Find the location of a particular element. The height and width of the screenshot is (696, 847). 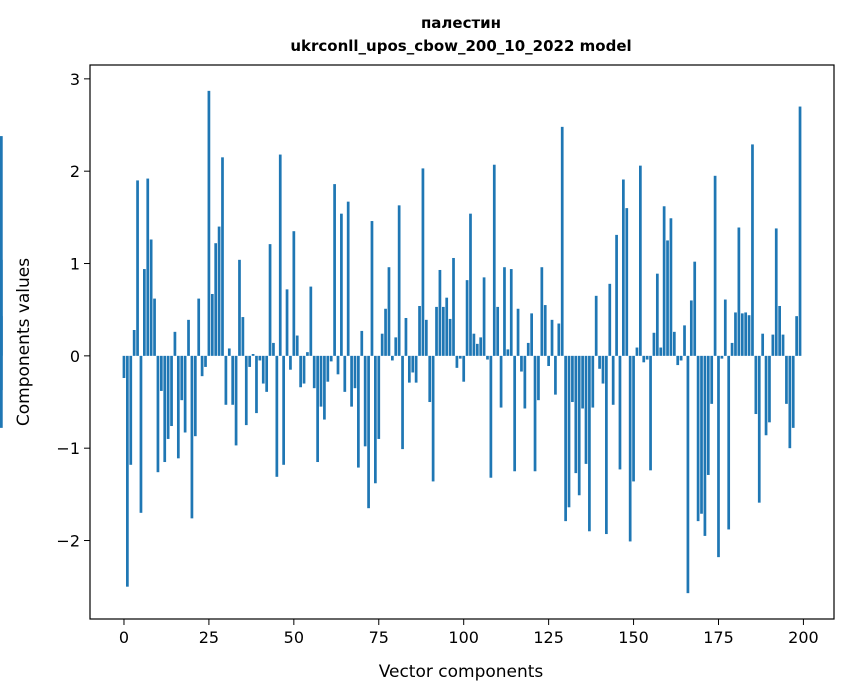

x-axis-label: Vector components is located at coordinates (461, 672).